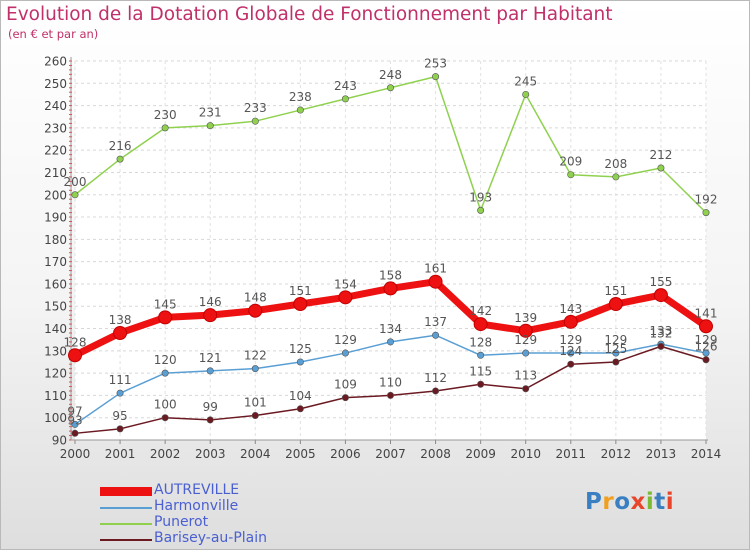  I want to click on logo-letter: i, so click(670, 502).